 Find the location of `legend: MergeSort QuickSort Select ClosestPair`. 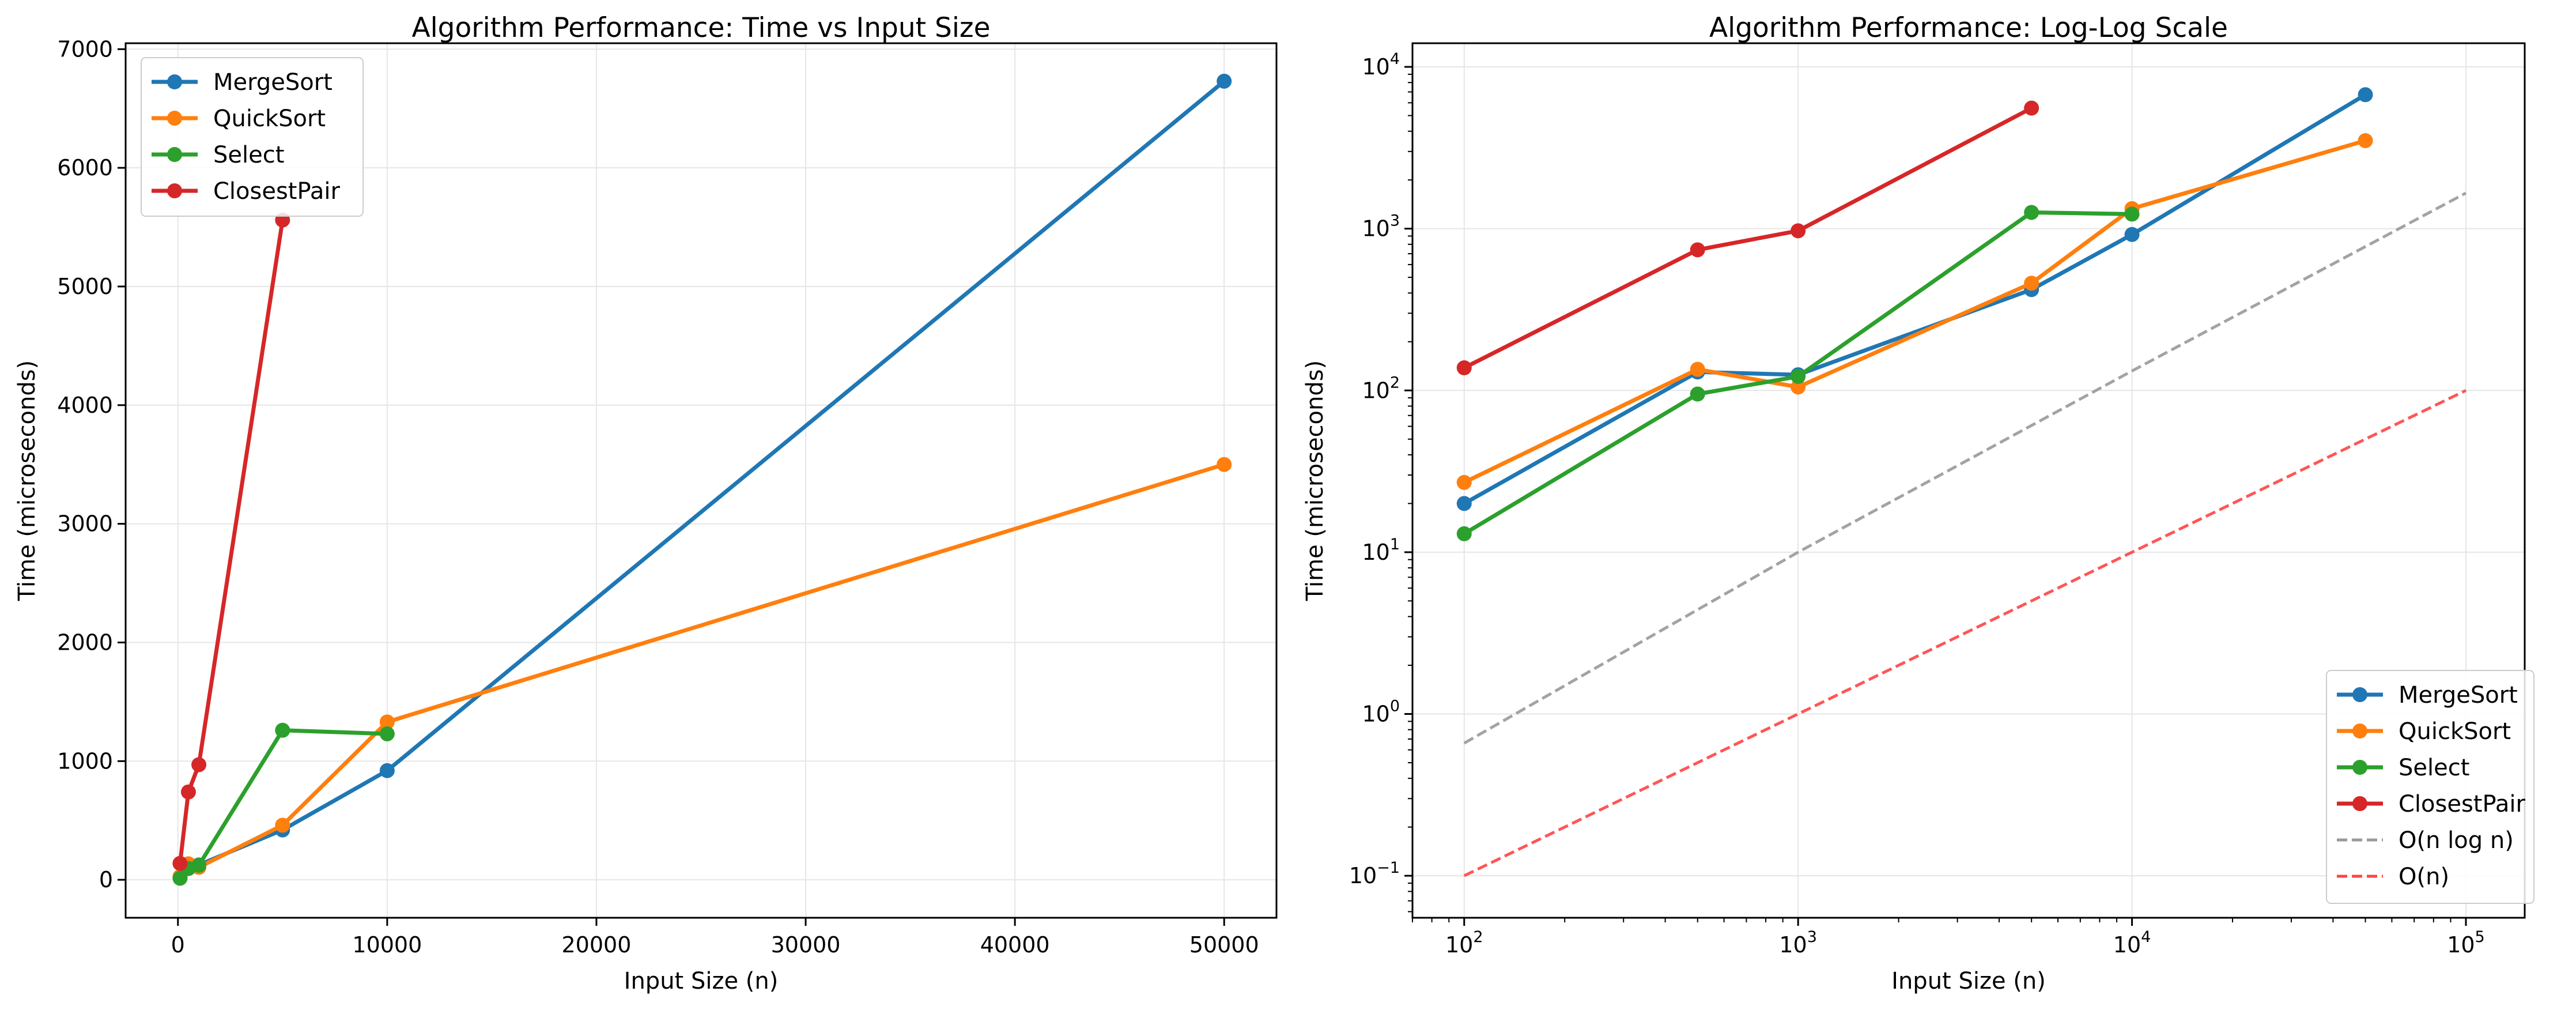

legend: MergeSort QuickSort Select ClosestPair is located at coordinates (252, 137).